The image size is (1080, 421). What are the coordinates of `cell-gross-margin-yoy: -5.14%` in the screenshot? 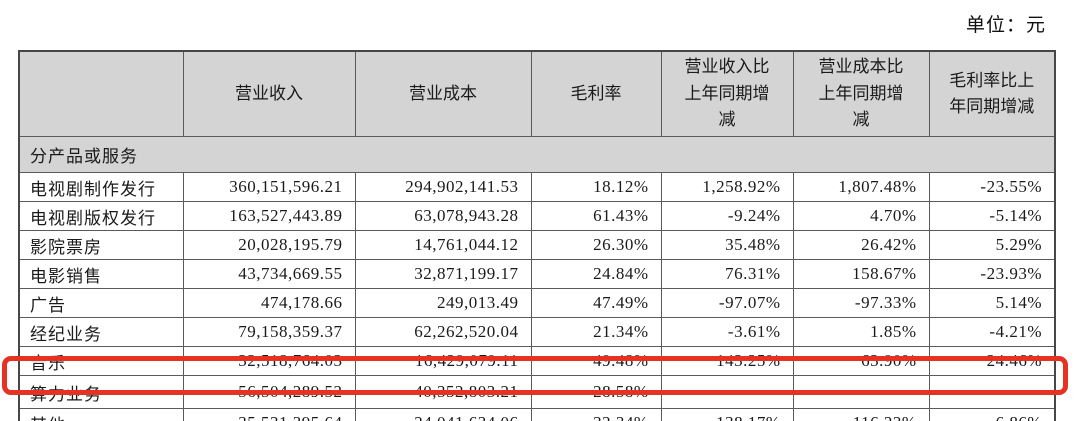 It's located at (992, 216).